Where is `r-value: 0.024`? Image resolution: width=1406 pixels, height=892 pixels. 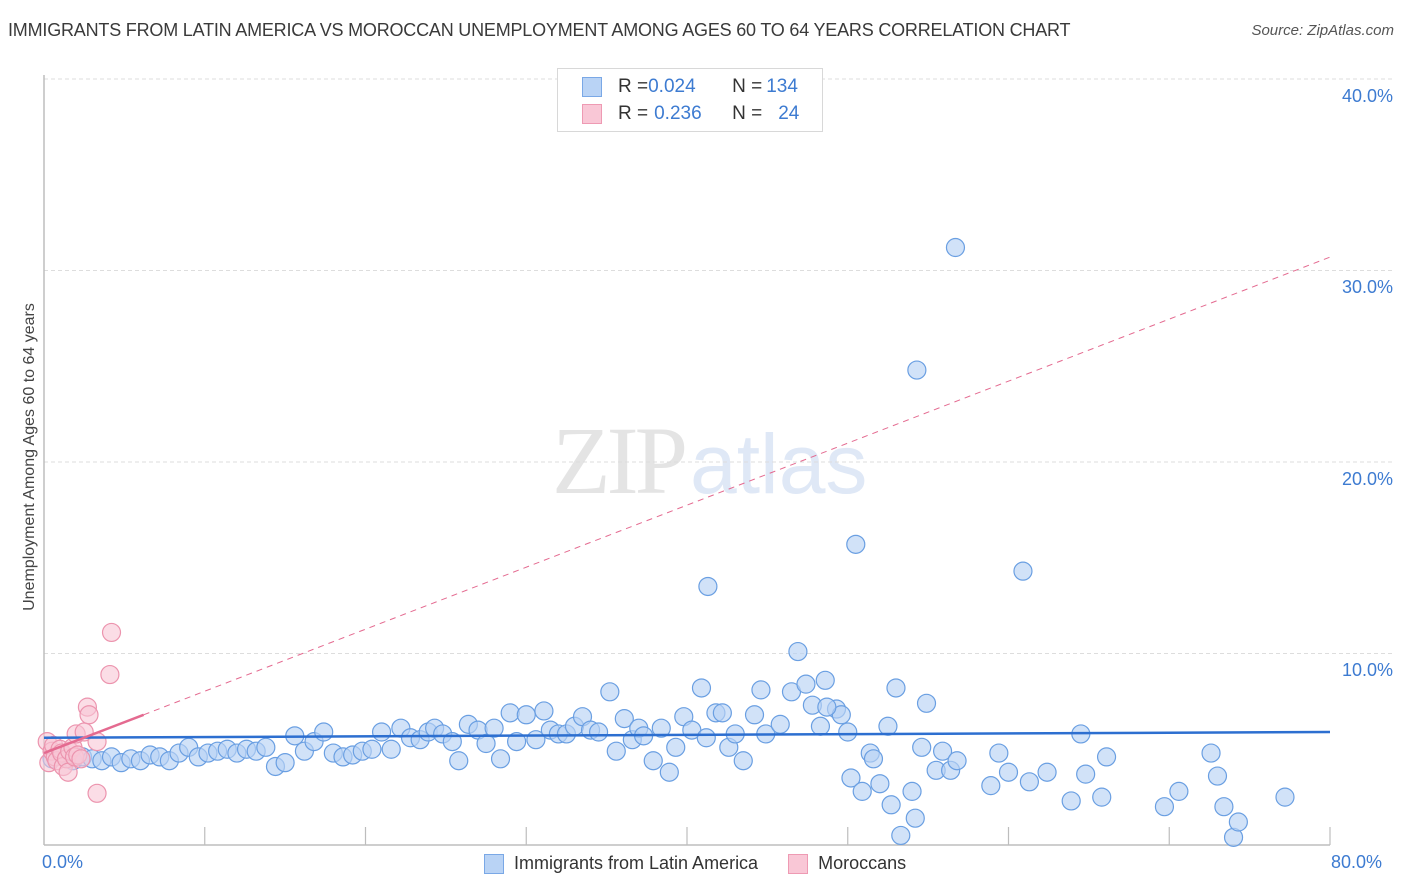
r-value: 0.024 is located at coordinates (672, 86).